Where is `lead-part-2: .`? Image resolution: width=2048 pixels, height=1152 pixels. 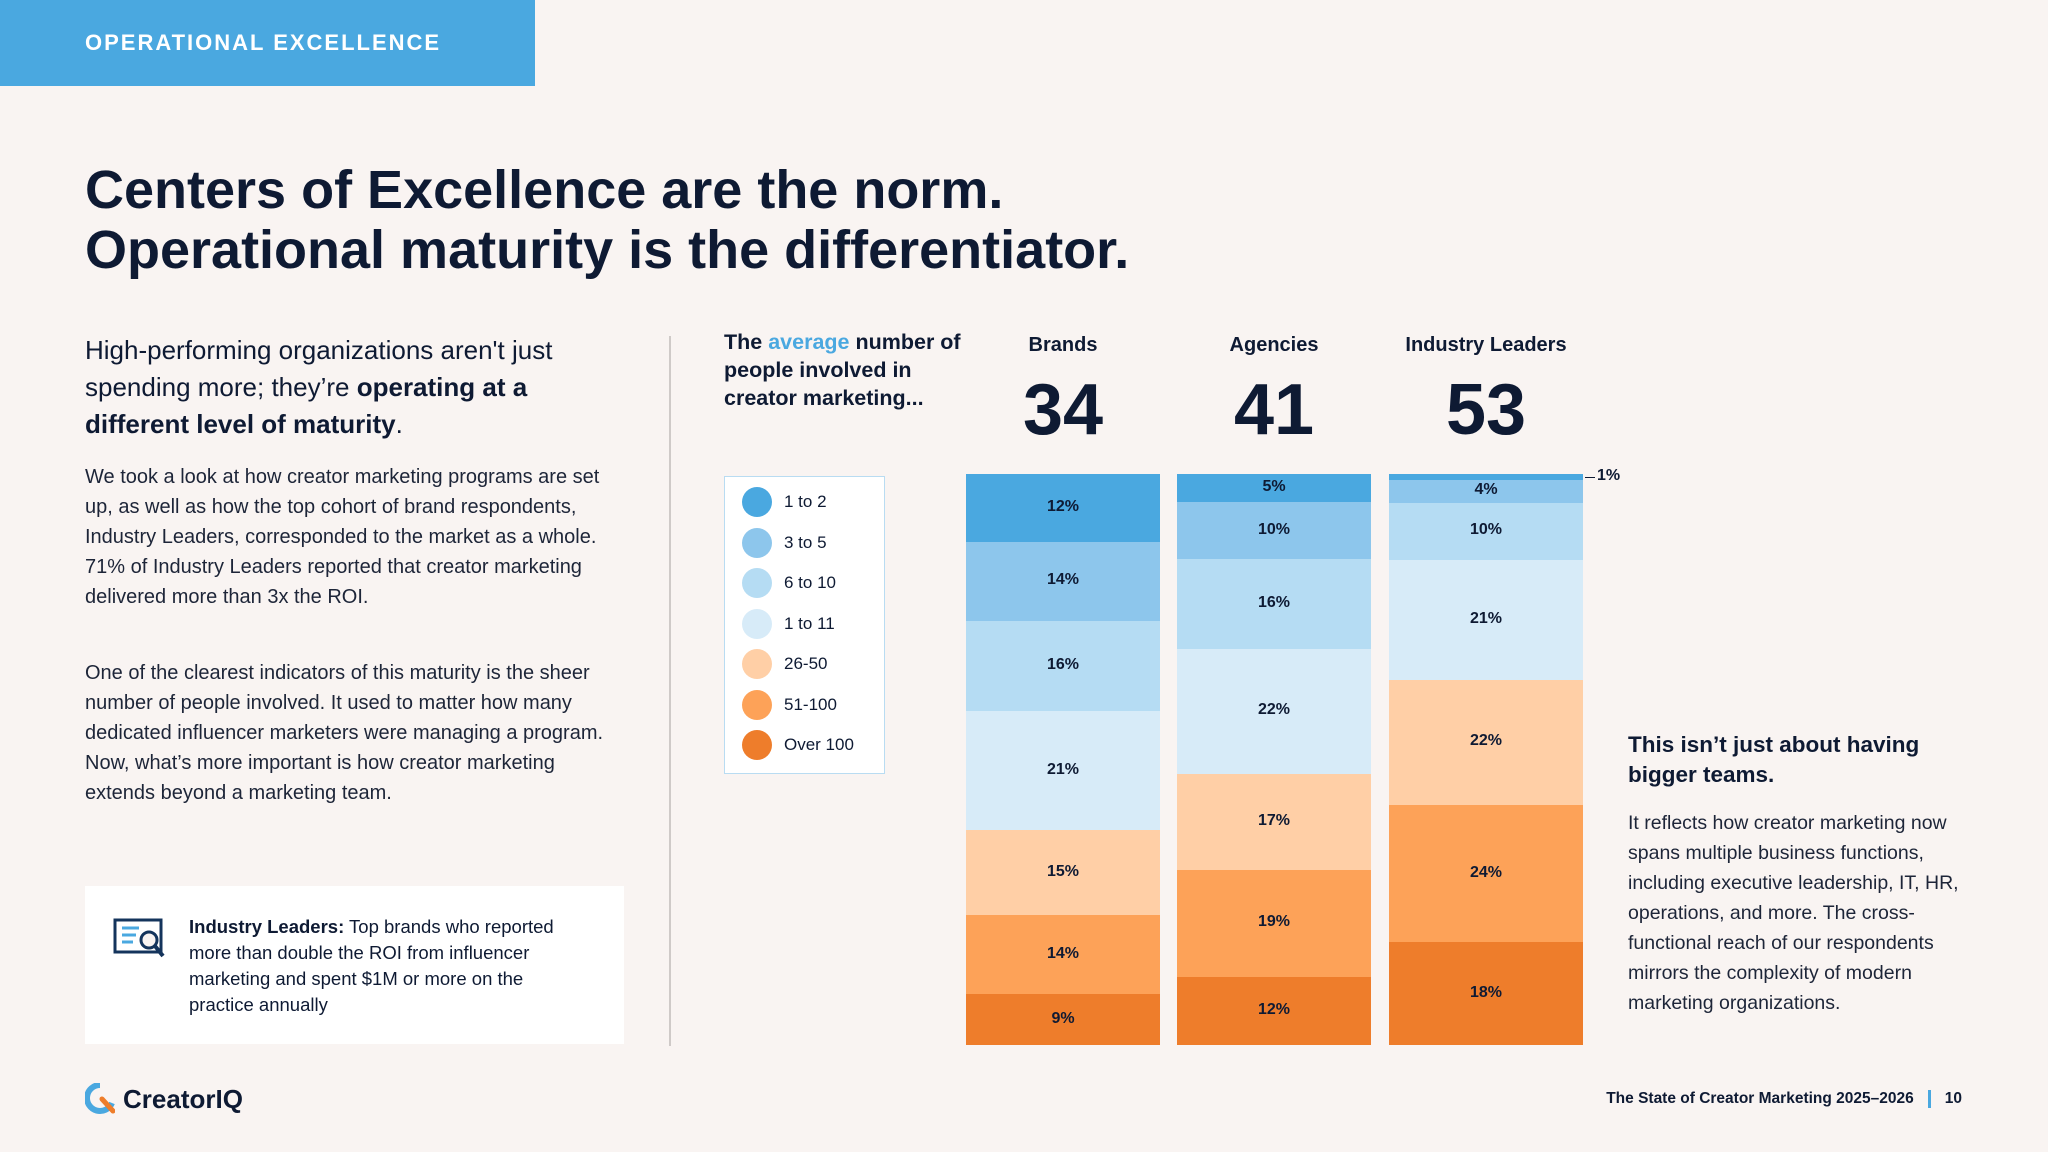 lead-part-2: . is located at coordinates (399, 424).